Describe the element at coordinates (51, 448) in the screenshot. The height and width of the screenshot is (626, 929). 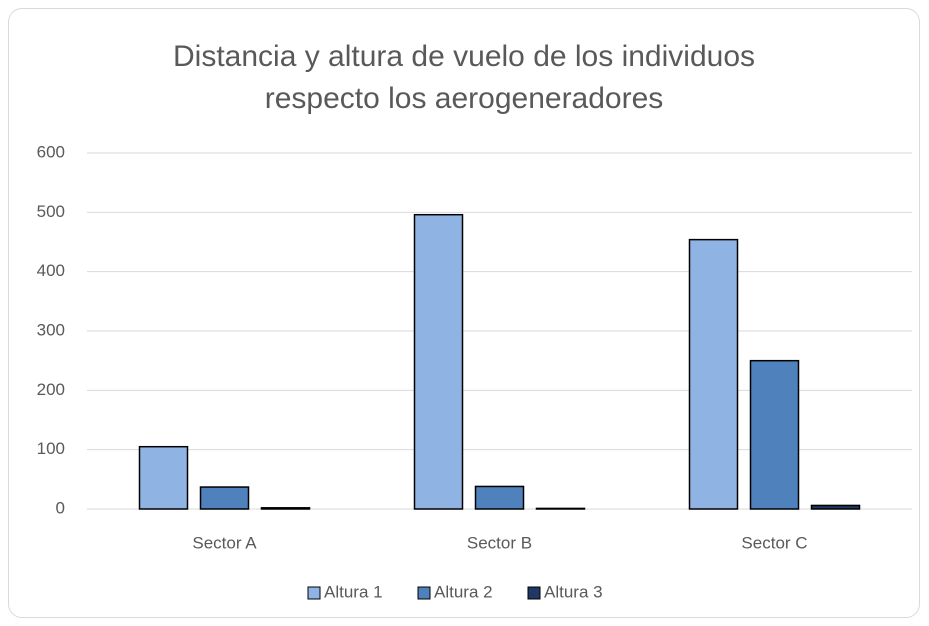
I see `y-tick-label: 100` at that location.